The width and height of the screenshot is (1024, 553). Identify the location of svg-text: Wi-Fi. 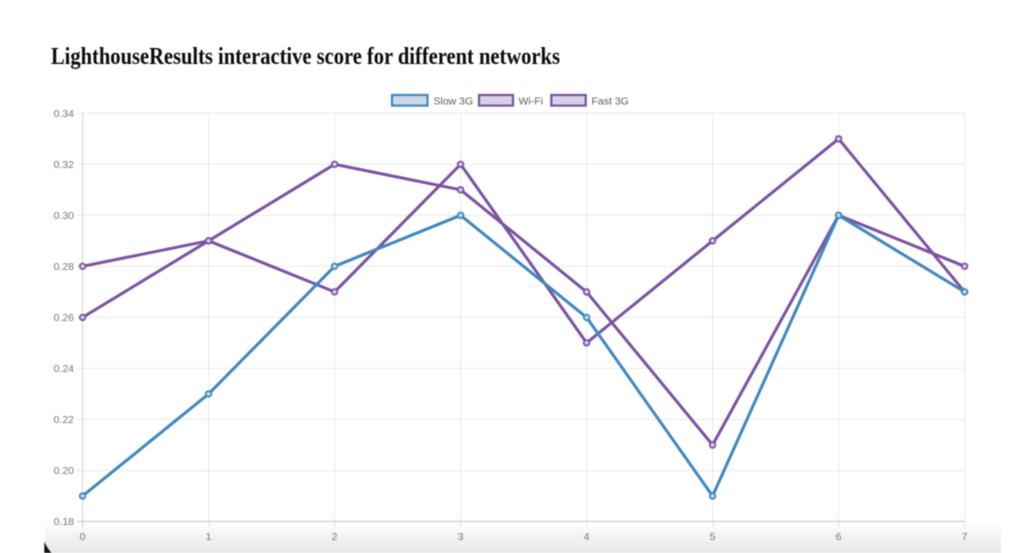
(531, 101).